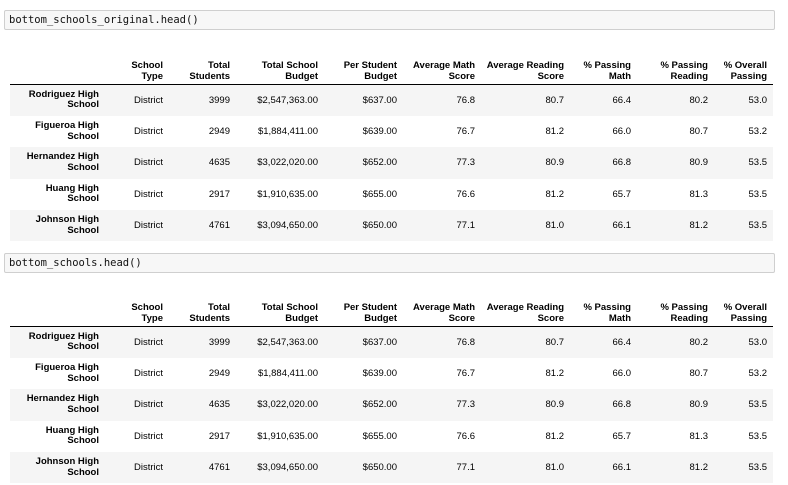  What do you see at coordinates (379, 374) in the screenshot?
I see `per-student-budget-cell: $639.00` at bounding box center [379, 374].